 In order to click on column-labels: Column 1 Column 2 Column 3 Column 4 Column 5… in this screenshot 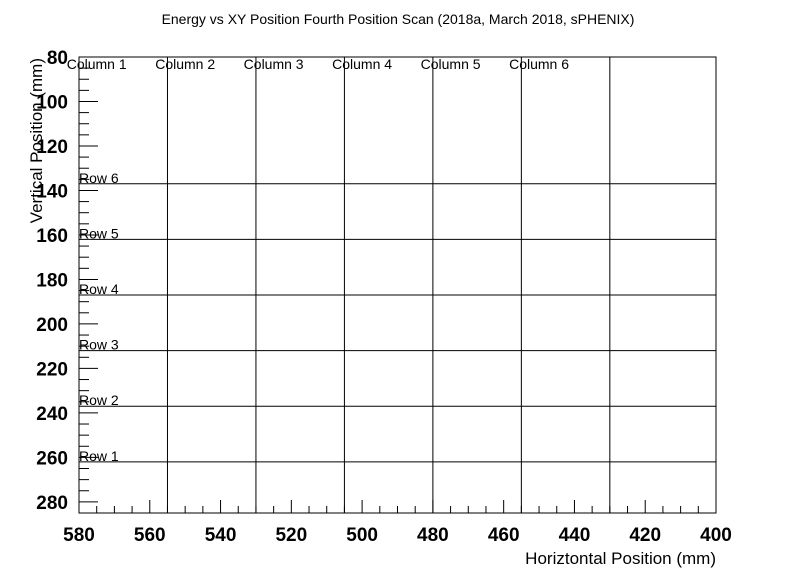, I will do `click(318, 64)`.